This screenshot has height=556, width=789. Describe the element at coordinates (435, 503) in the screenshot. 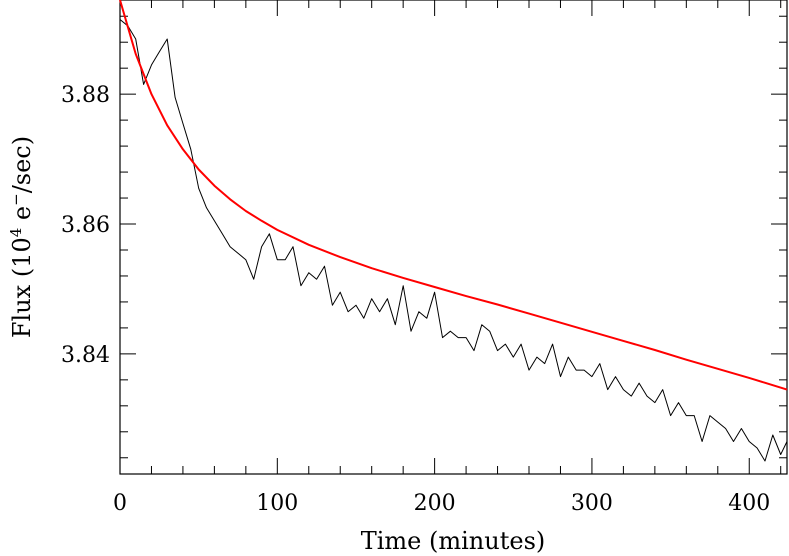

I see `x-tick-label: 200` at that location.